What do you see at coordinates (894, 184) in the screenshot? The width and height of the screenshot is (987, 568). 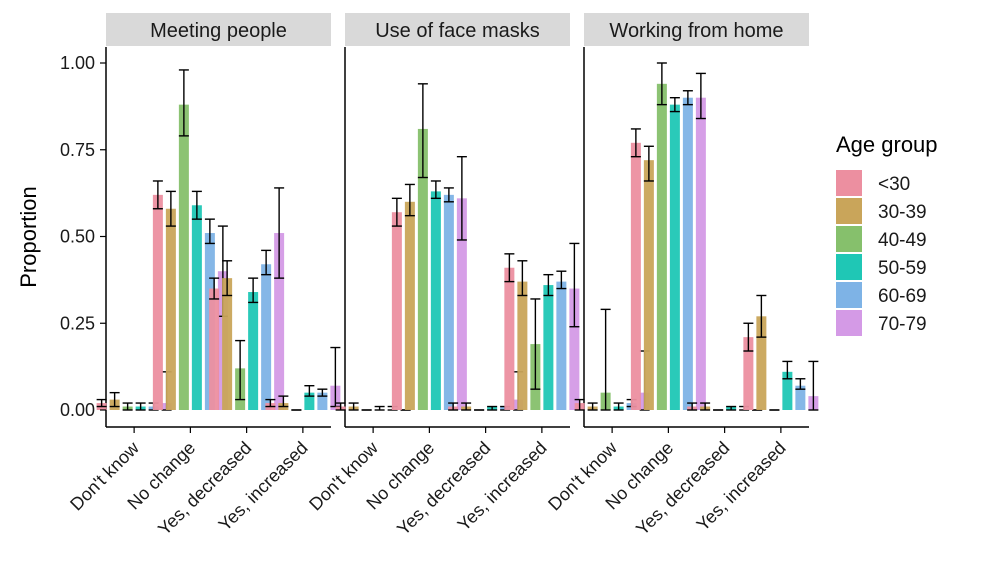 I see `legend-label: <30` at bounding box center [894, 184].